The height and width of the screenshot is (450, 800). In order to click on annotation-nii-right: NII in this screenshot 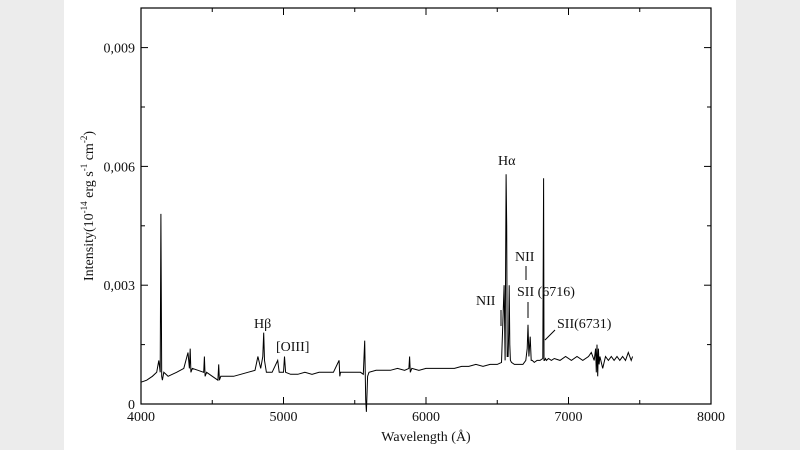, I will do `click(525, 257)`.